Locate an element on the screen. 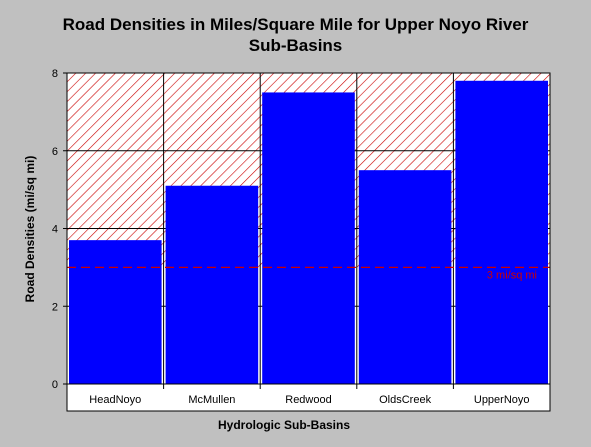 The image size is (591, 447). x-tick-label: McMullen is located at coordinates (211, 400).